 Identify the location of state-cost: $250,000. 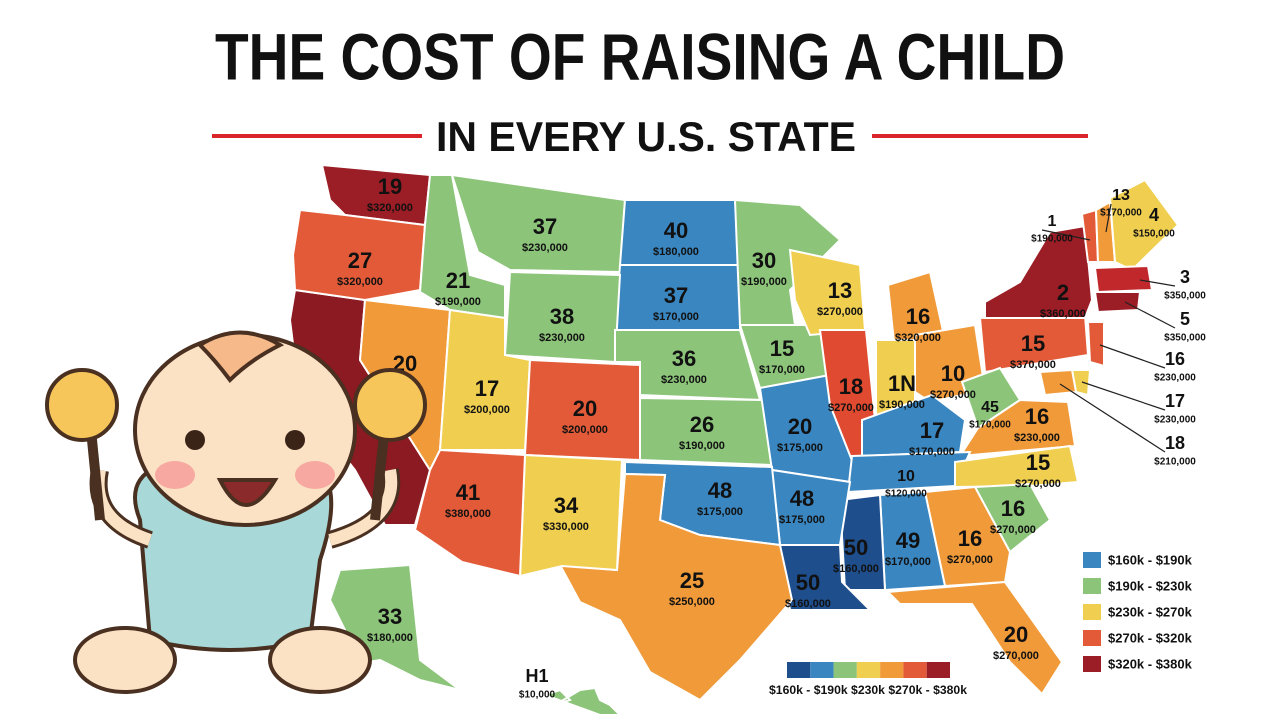
(692, 602).